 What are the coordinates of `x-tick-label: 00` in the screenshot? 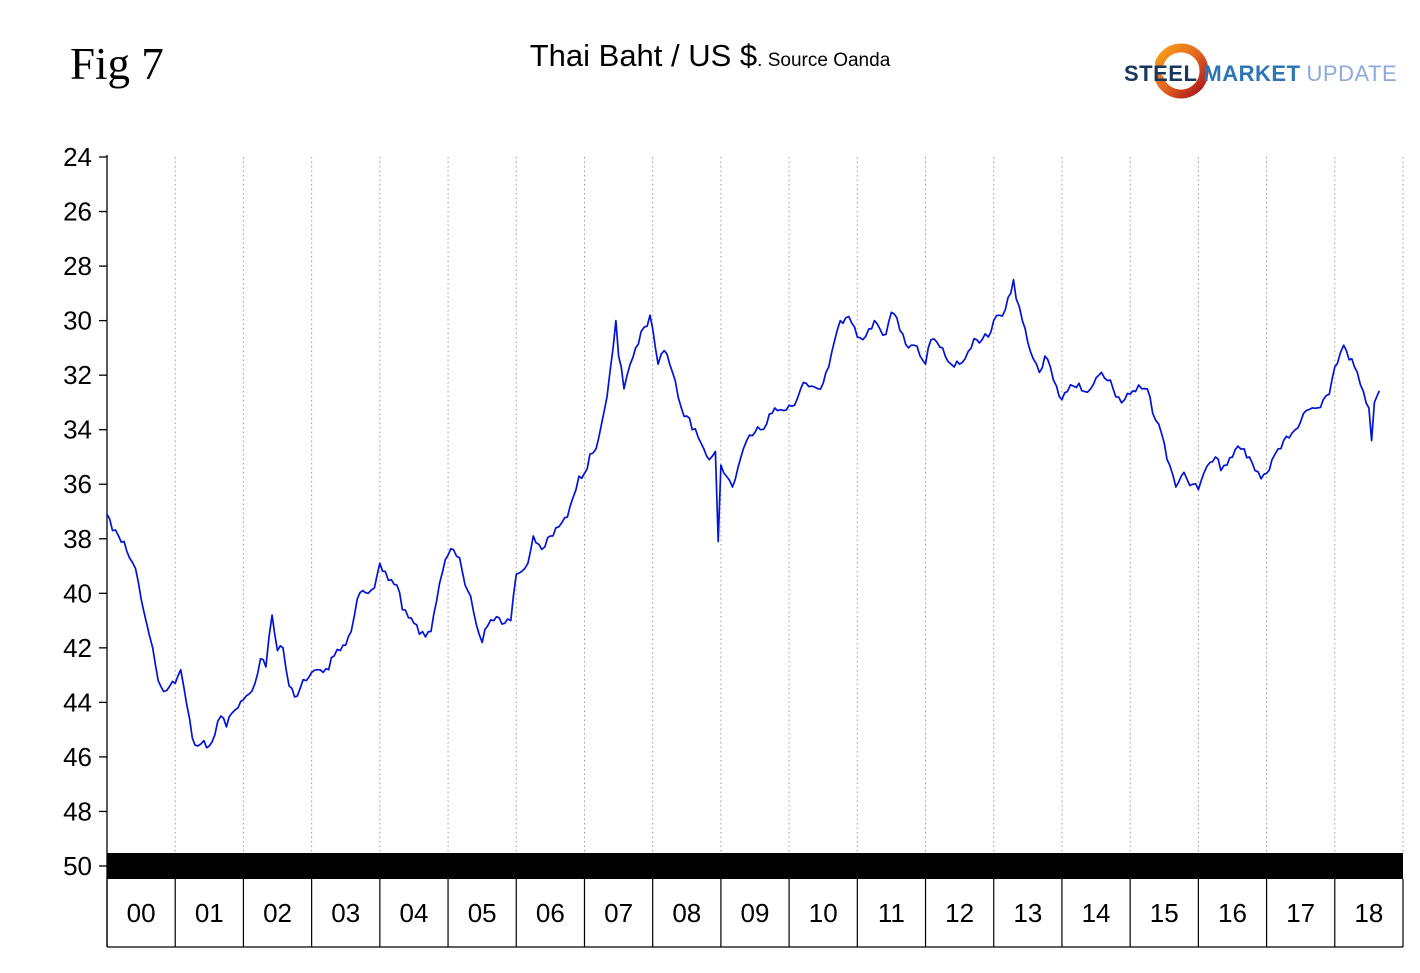 It's located at (141, 913).